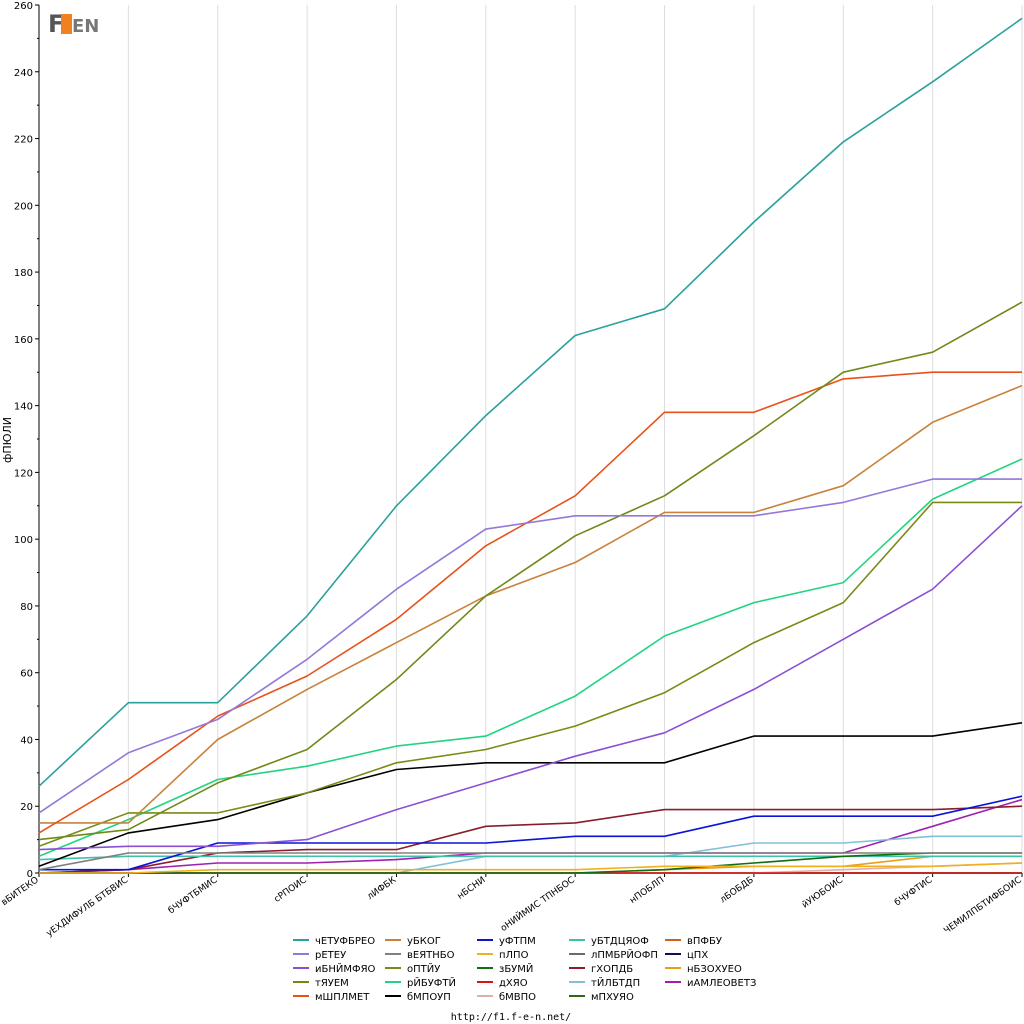  What do you see at coordinates (26, 740) in the screenshot?
I see `y-tick-label: 40` at bounding box center [26, 740].